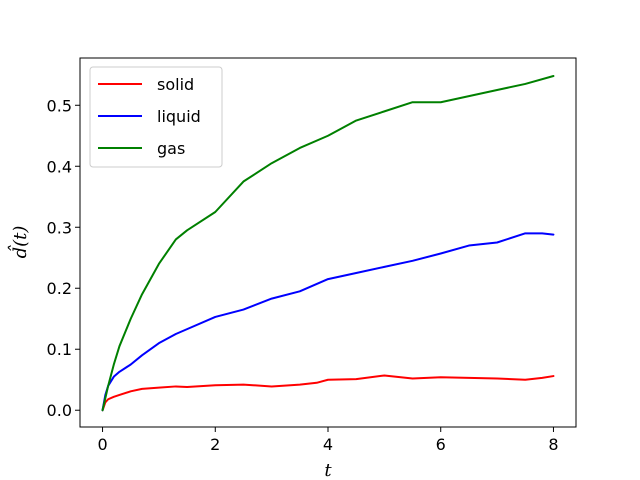 This screenshot has height=480, width=640. Describe the element at coordinates (59, 349) in the screenshot. I see `y-tick-label: 0.1` at that location.